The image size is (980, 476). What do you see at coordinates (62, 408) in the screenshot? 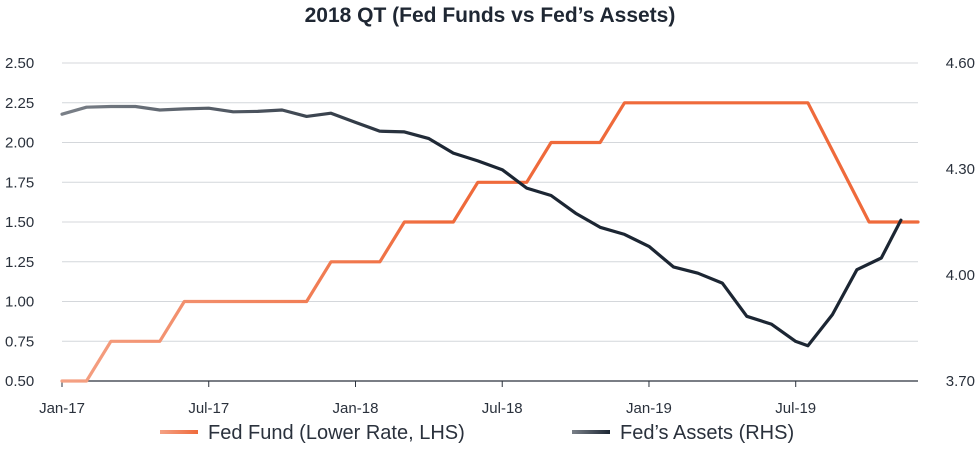
I see `x-tick-label: Jan-17` at bounding box center [62, 408].